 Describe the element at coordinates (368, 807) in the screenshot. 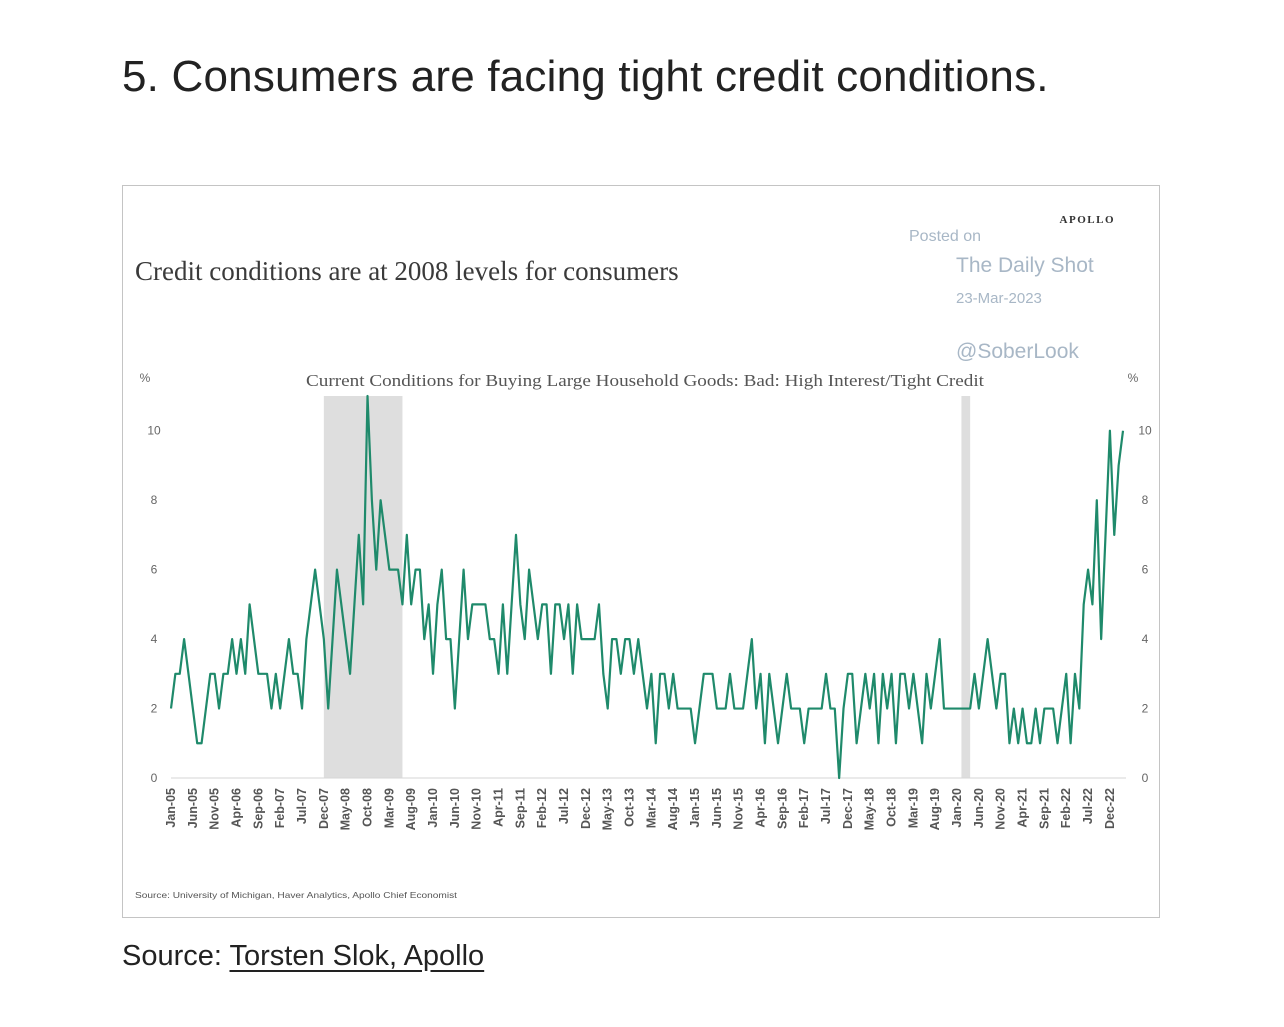

I see `x-tick-label-9: Oct-08` at that location.